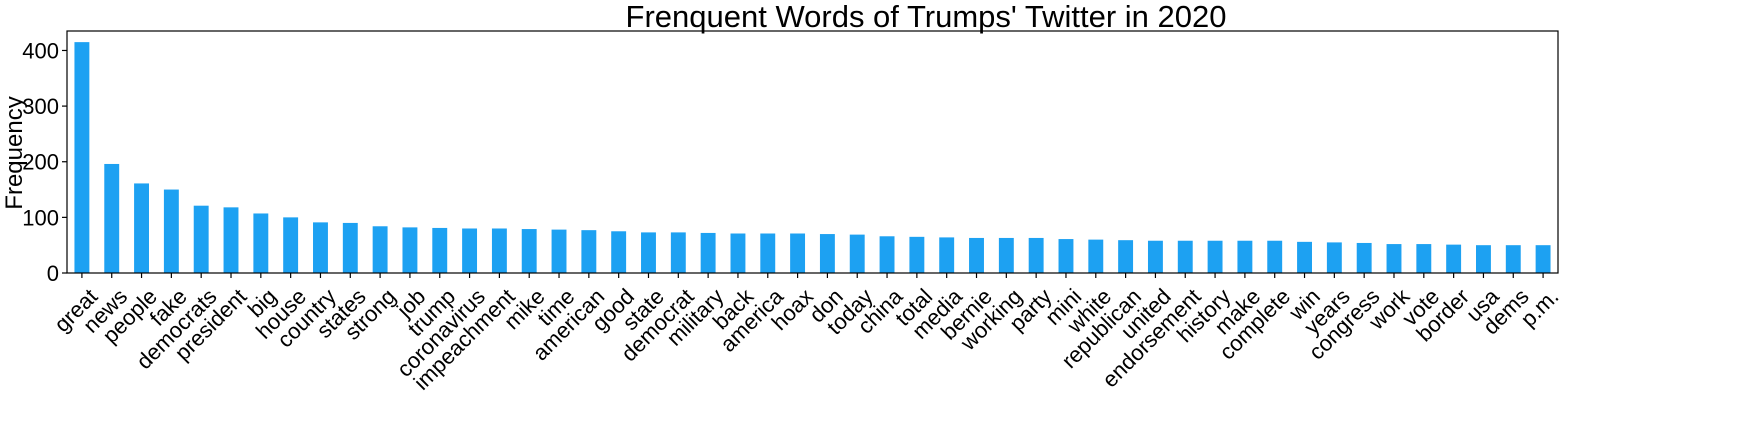 The height and width of the screenshot is (429, 1760). What do you see at coordinates (350, 247) in the screenshot?
I see `bar-states` at bounding box center [350, 247].